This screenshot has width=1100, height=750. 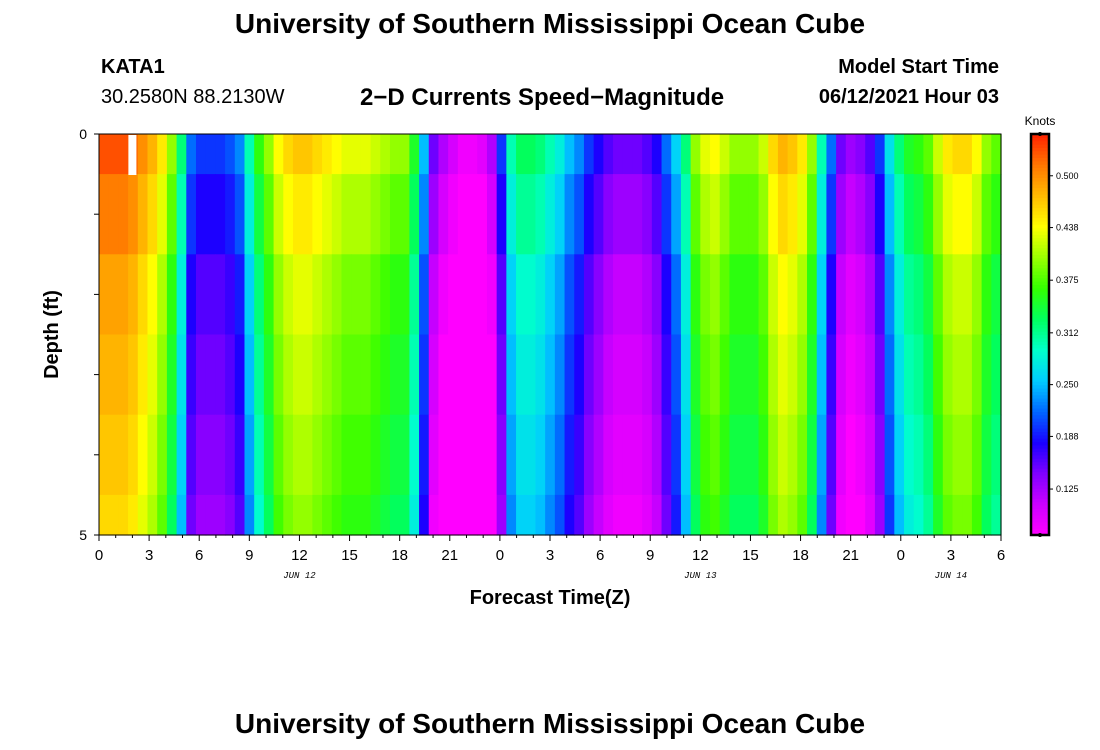 What do you see at coordinates (83, 134) in the screenshot?
I see `y-tick-label: 0` at bounding box center [83, 134].